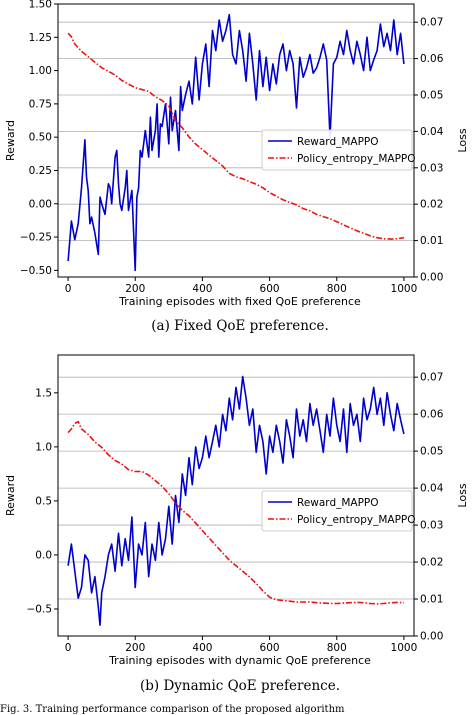  Describe the element at coordinates (40, 38) in the screenshot. I see `y-tick-label: 1.25` at that location.